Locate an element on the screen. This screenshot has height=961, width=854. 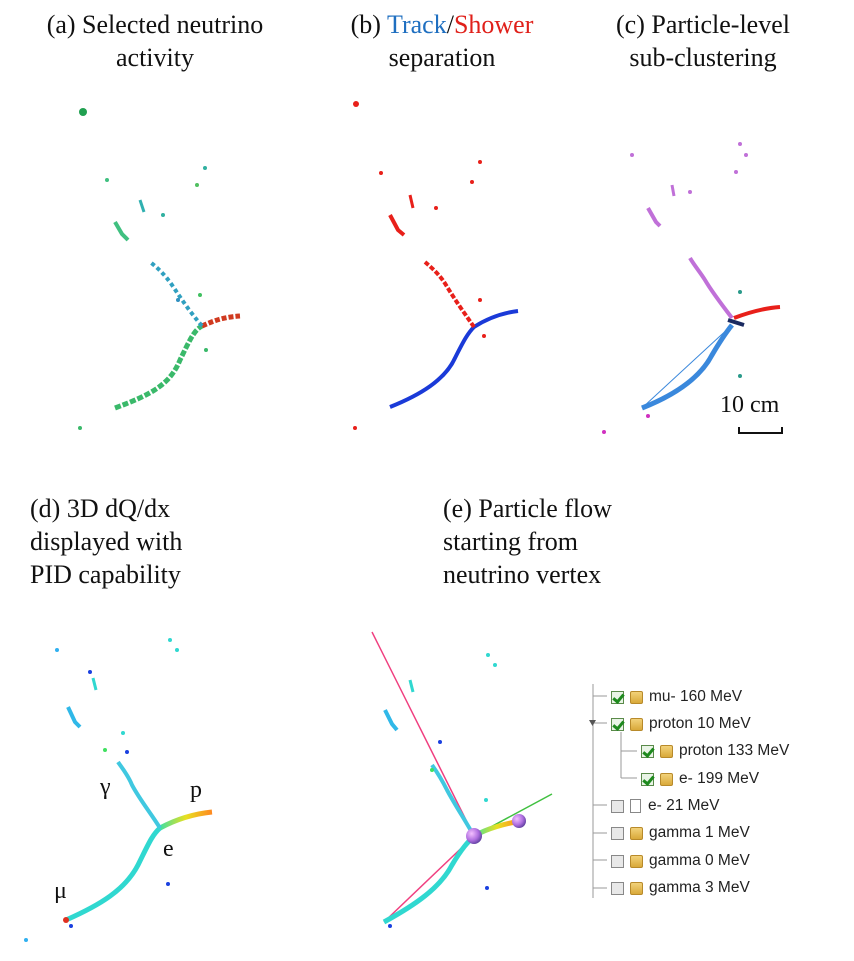
panel-b-title: (b) Track/Shower separation is located at coordinates (442, 41).